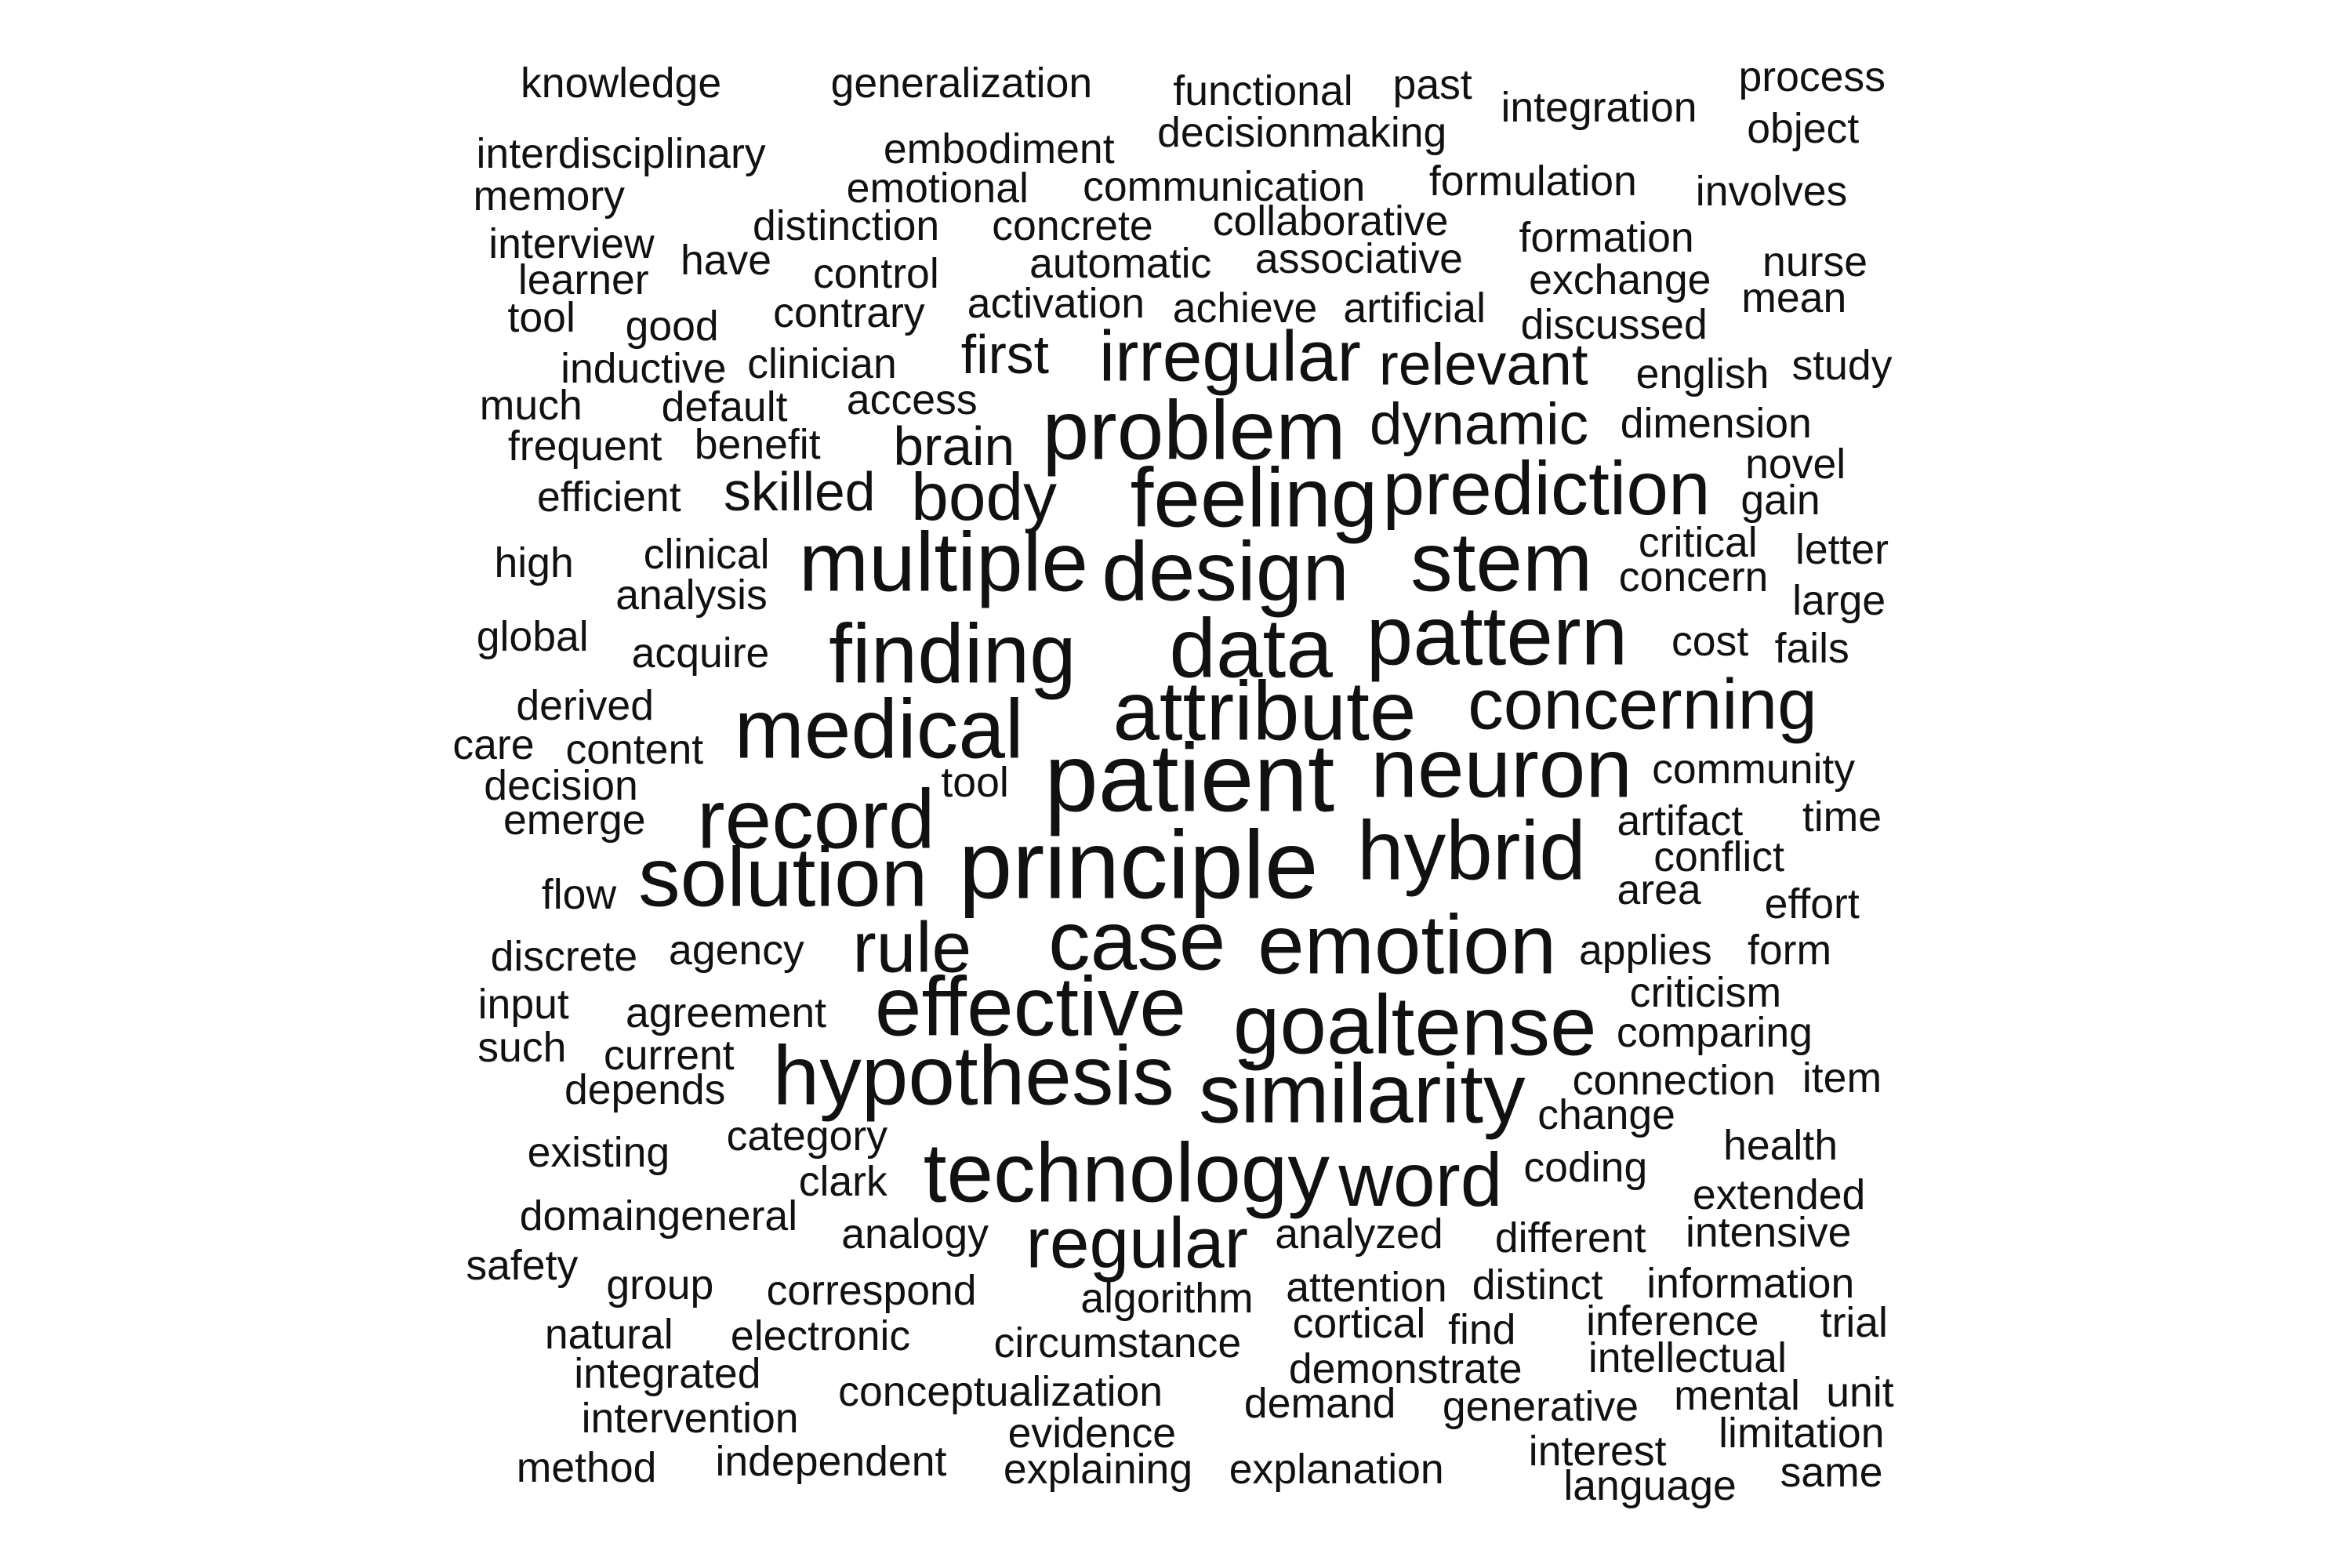 The width and height of the screenshot is (2352, 1568). What do you see at coordinates (1000, 1391) in the screenshot?
I see `word-conceptualization: conceptualization` at bounding box center [1000, 1391].